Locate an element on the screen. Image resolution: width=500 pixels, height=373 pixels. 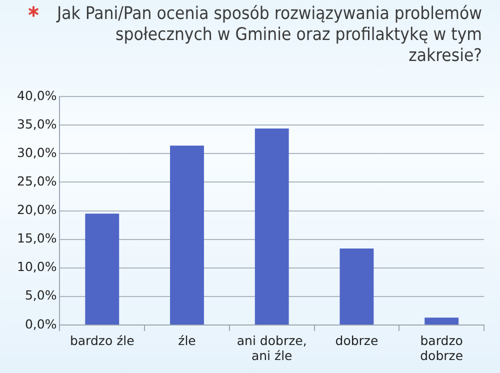
x-tick-label: bardzo dobrze is located at coordinates (442, 347).